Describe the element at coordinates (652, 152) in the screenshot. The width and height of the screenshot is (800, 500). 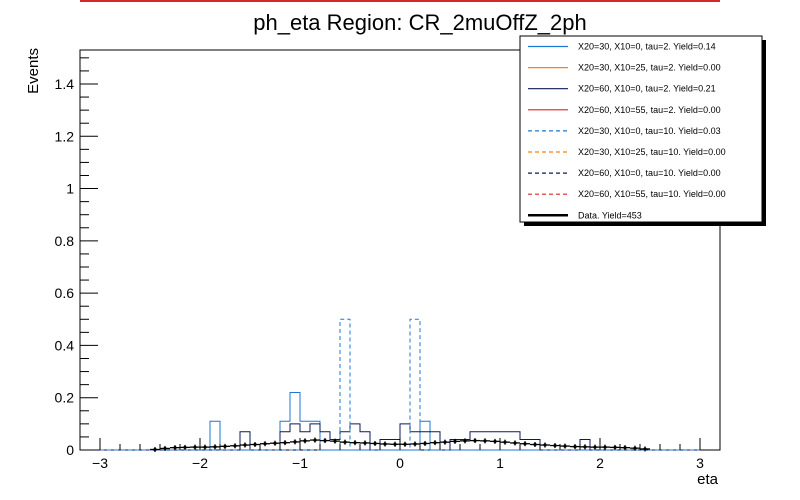
I see `legend-entry: X20=30, X10=25, tau=10. Yield=0.00` at that location.